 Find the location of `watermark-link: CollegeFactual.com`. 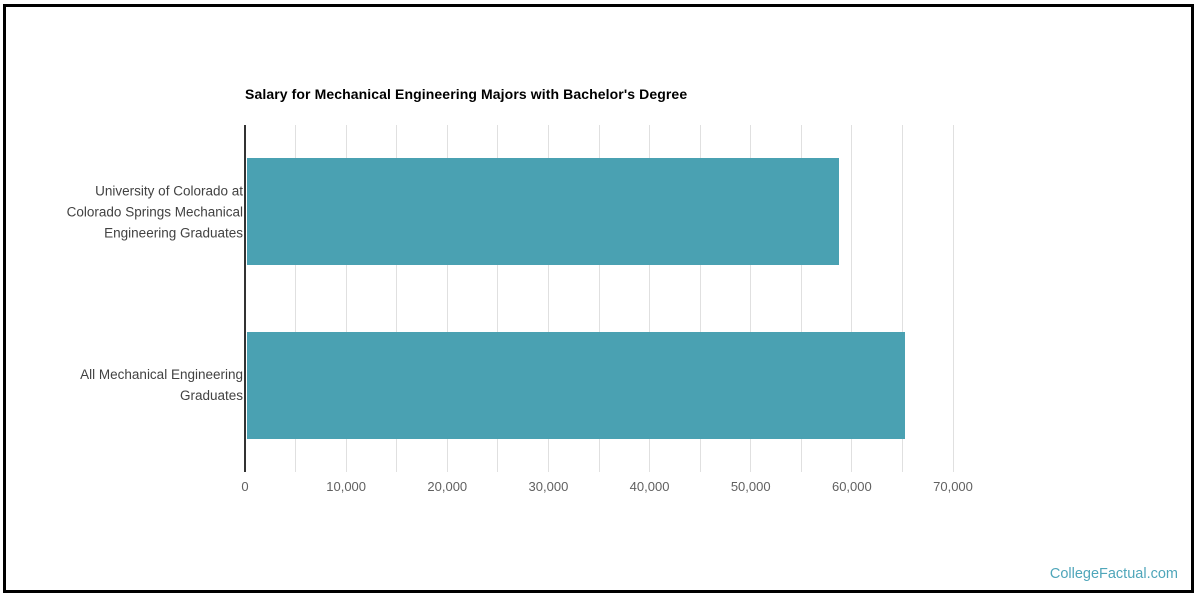

watermark-link: CollegeFactual.com is located at coordinates (1113, 574).